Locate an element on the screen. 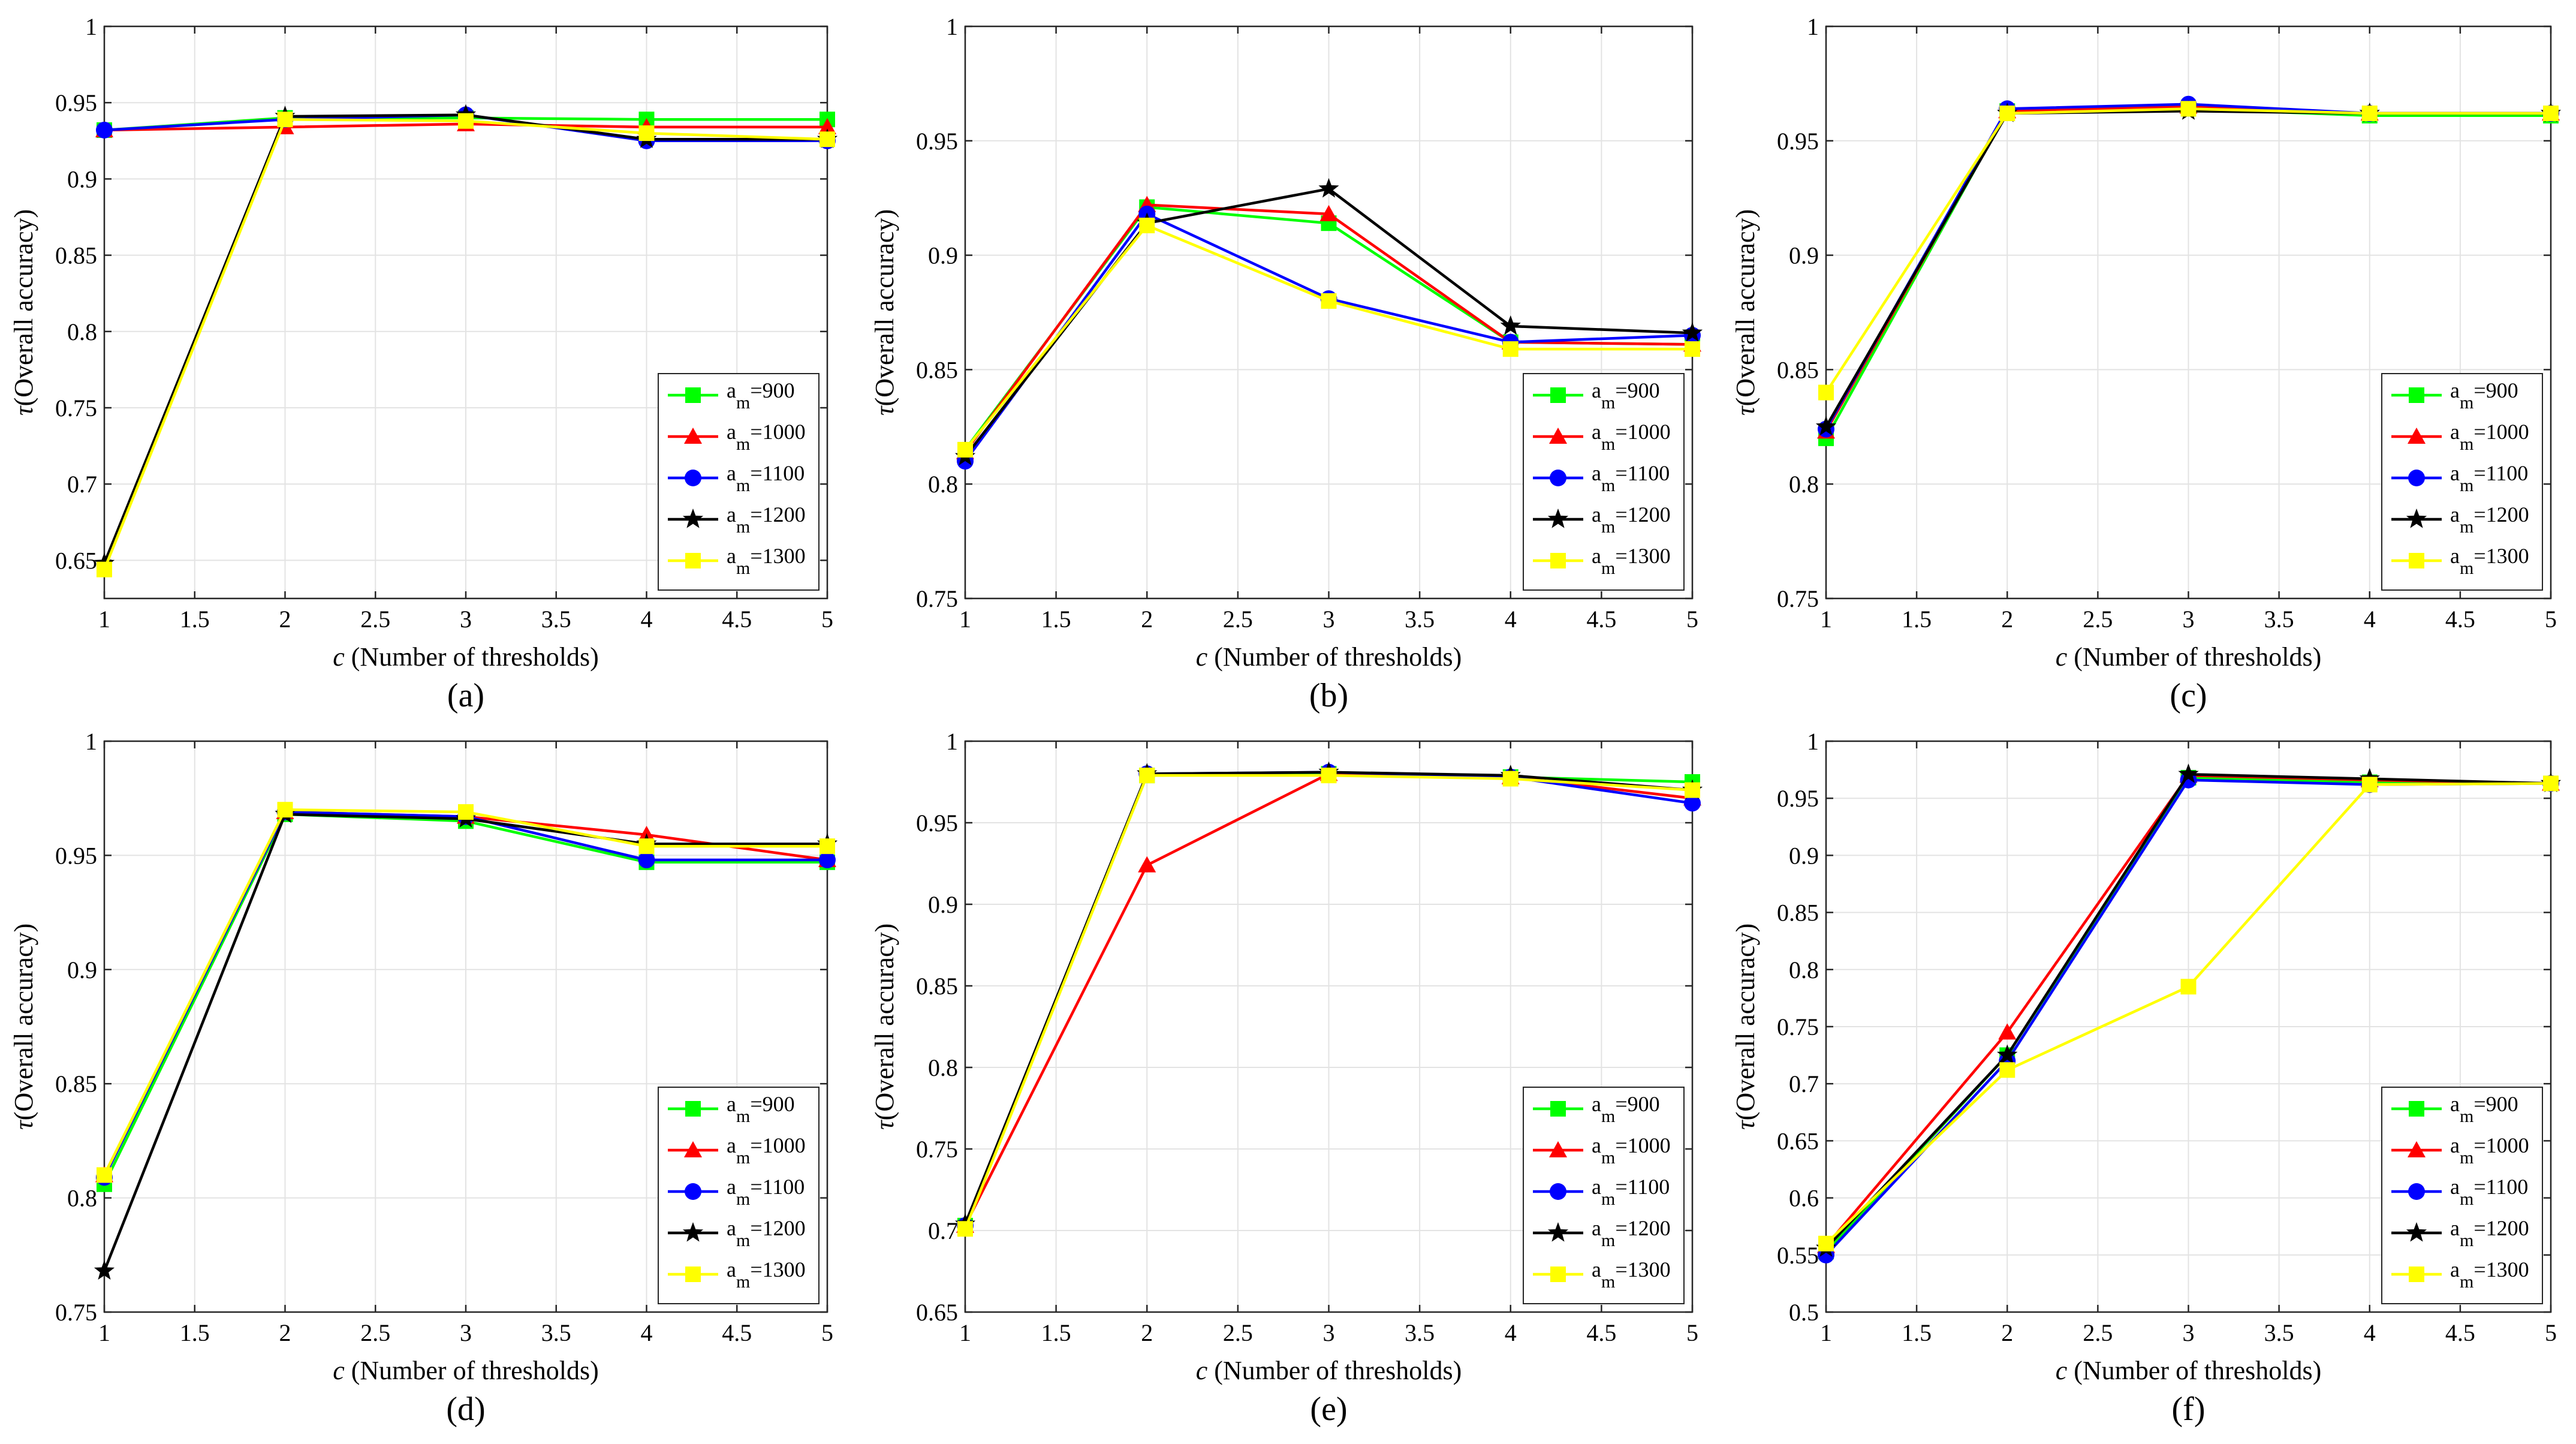  x-tick-label: 2 is located at coordinates (285, 1333).